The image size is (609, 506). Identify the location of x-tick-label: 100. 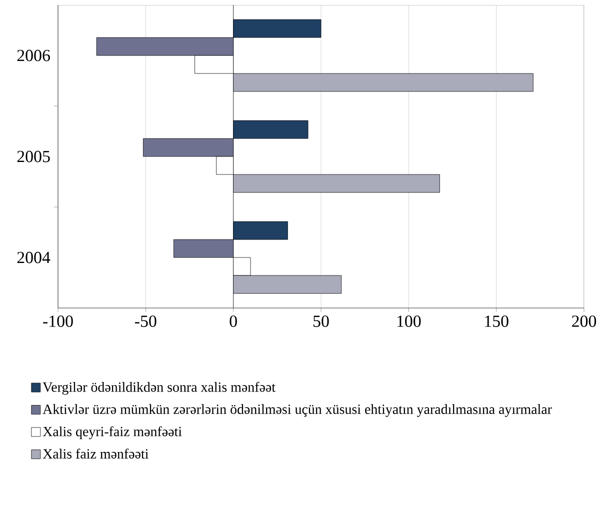
(409, 321).